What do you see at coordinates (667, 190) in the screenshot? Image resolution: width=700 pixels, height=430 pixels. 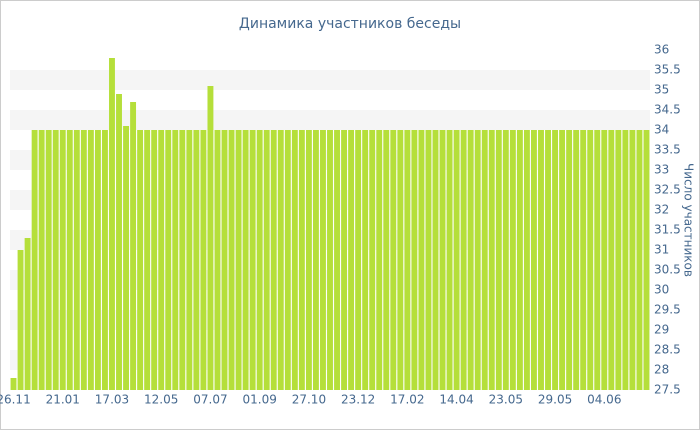 I see `y-tick-label: 32.5` at bounding box center [667, 190].